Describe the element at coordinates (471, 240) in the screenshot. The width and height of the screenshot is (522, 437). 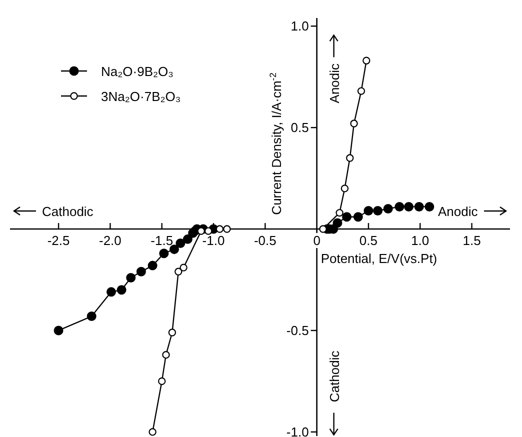
I see `x-tick-label: 1.5` at that location.